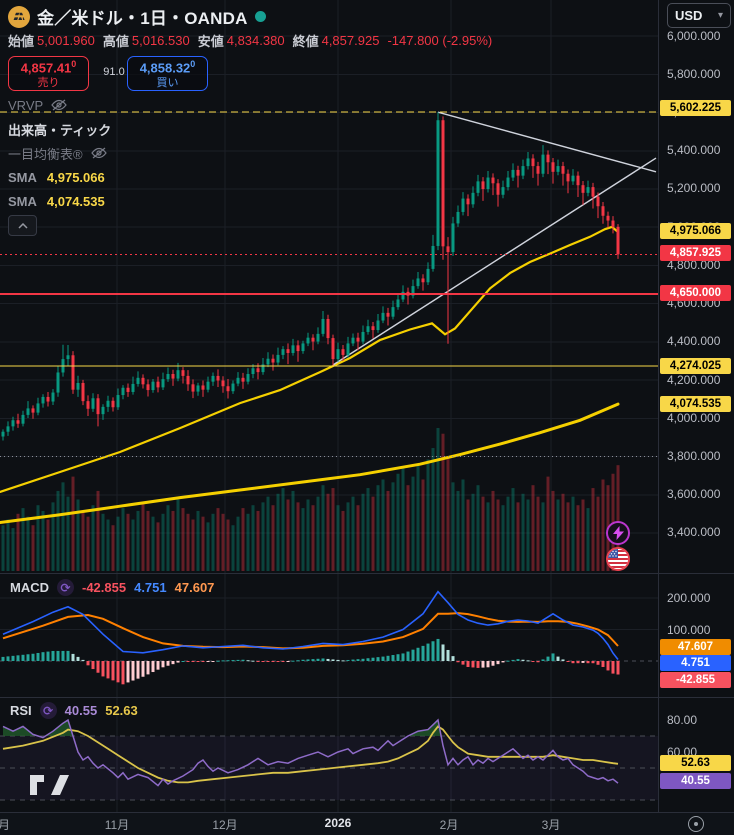 The width and height of the screenshot is (734, 835). What do you see at coordinates (694, 341) in the screenshot?
I see `price-tick-label: 4,400.000` at bounding box center [694, 341].